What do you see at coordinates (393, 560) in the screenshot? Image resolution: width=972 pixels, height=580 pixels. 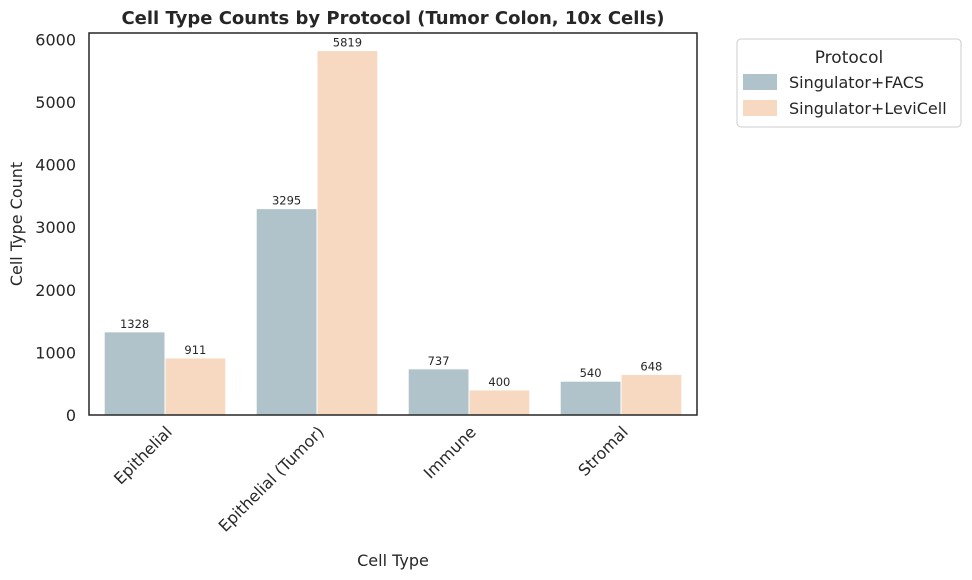 I see `x-axis-label: Cell Type` at bounding box center [393, 560].